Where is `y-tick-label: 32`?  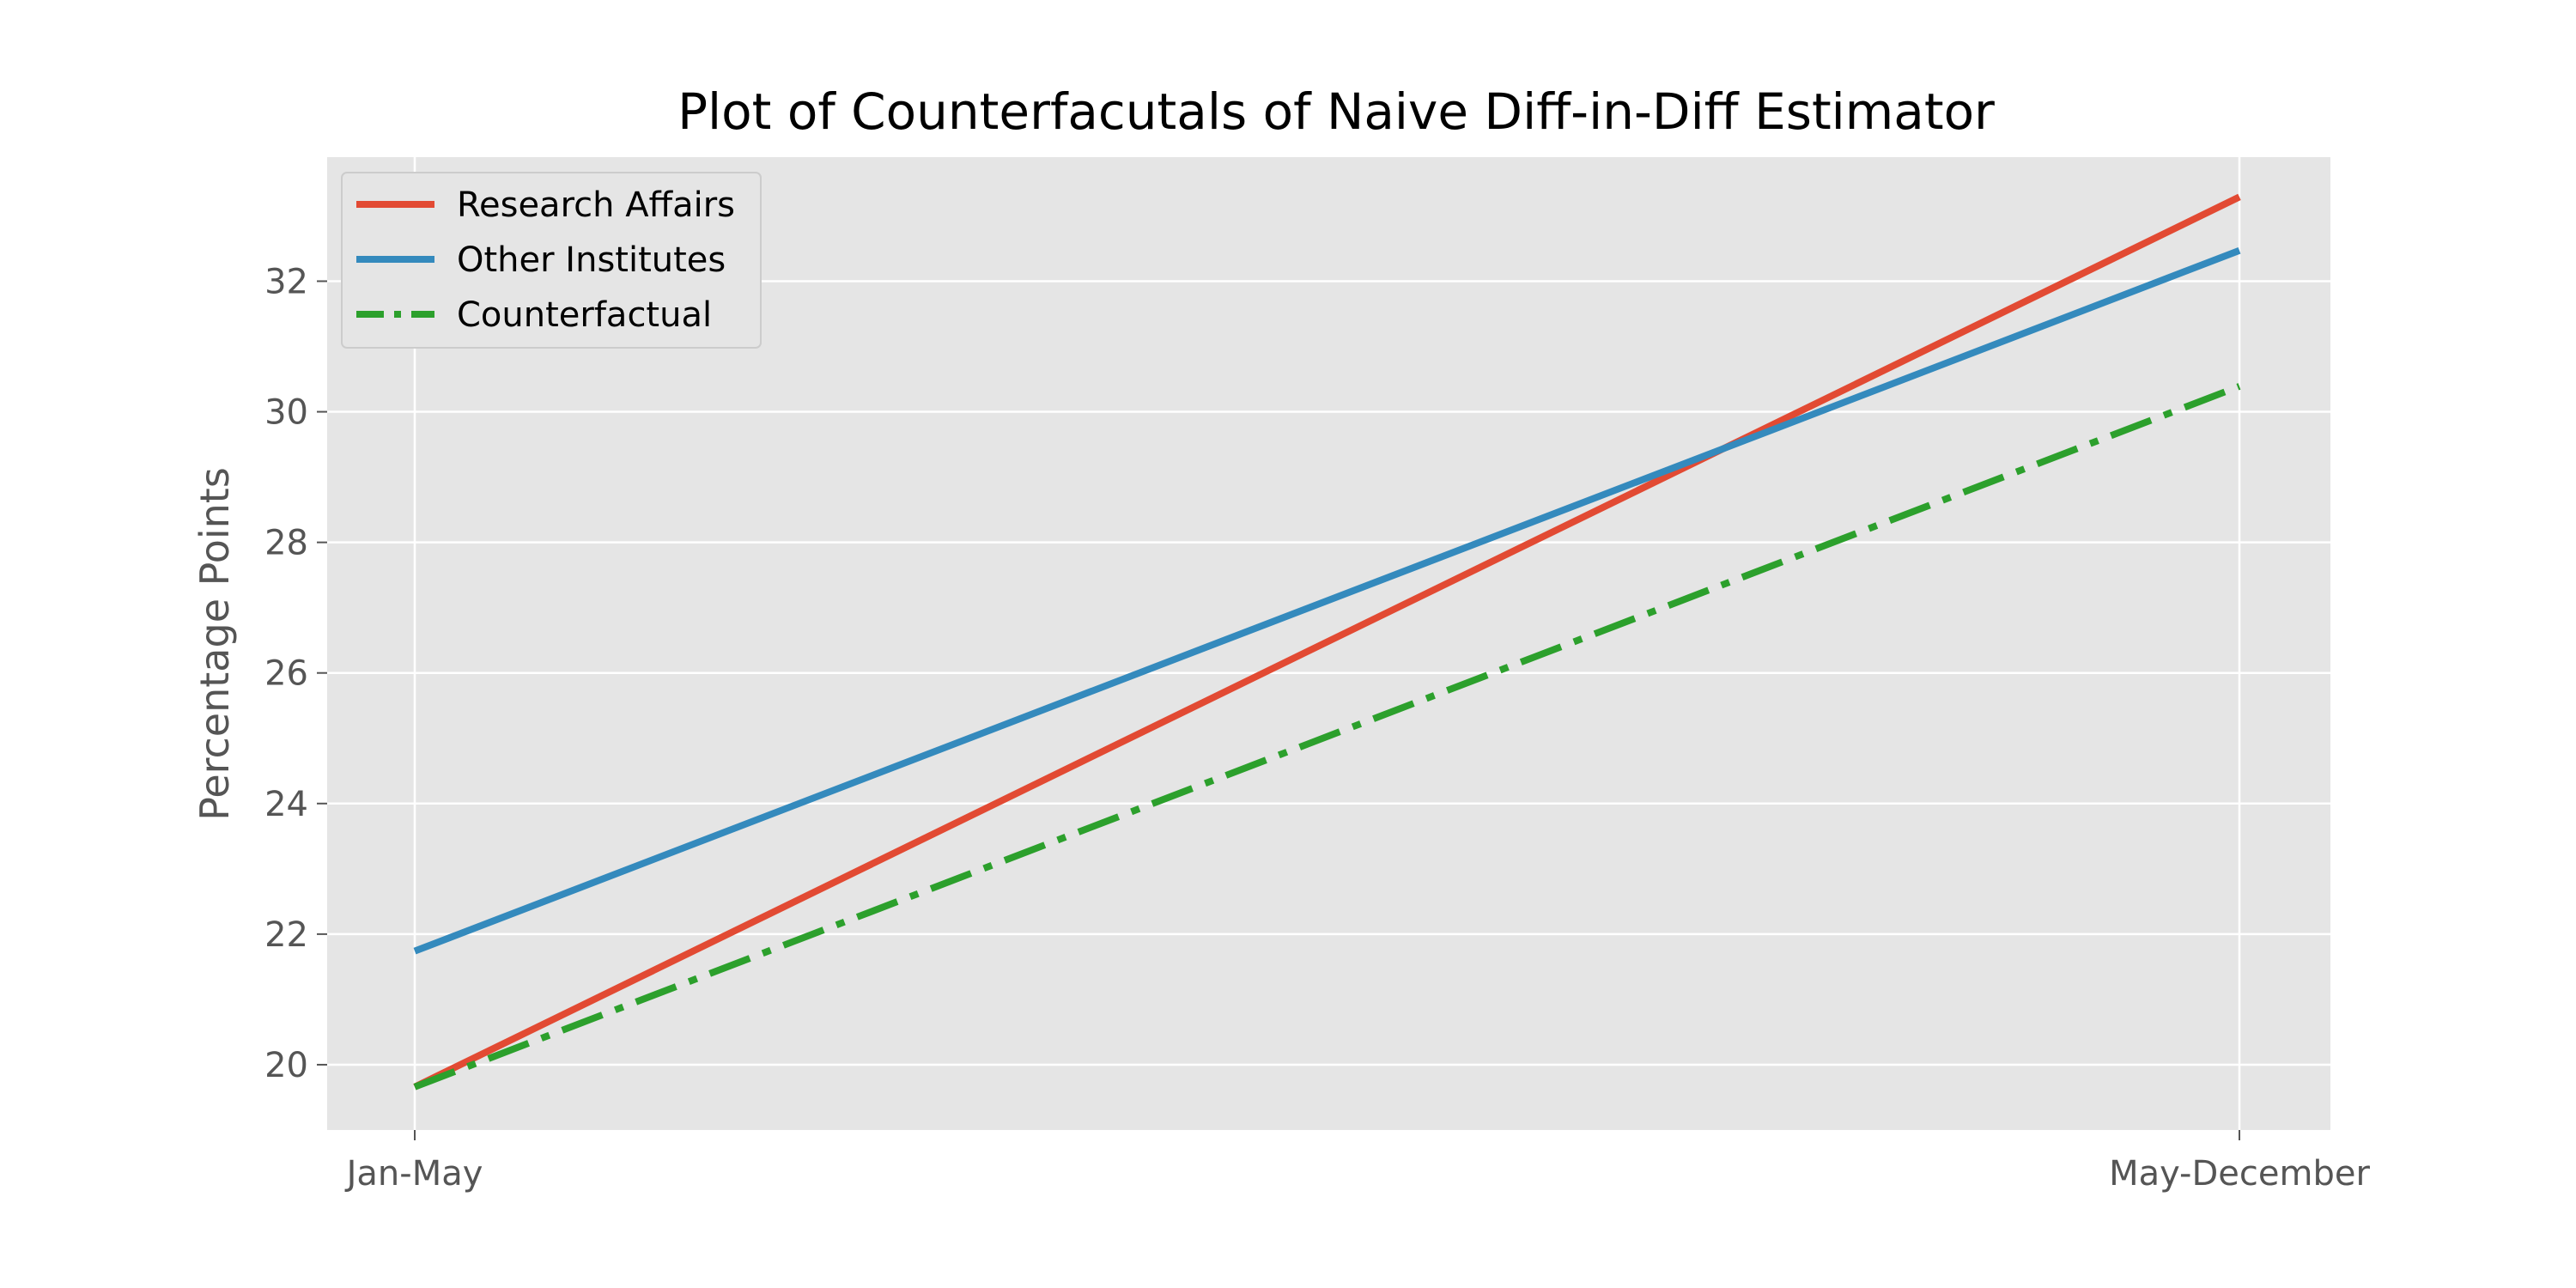
y-tick-label: 32 is located at coordinates (286, 281).